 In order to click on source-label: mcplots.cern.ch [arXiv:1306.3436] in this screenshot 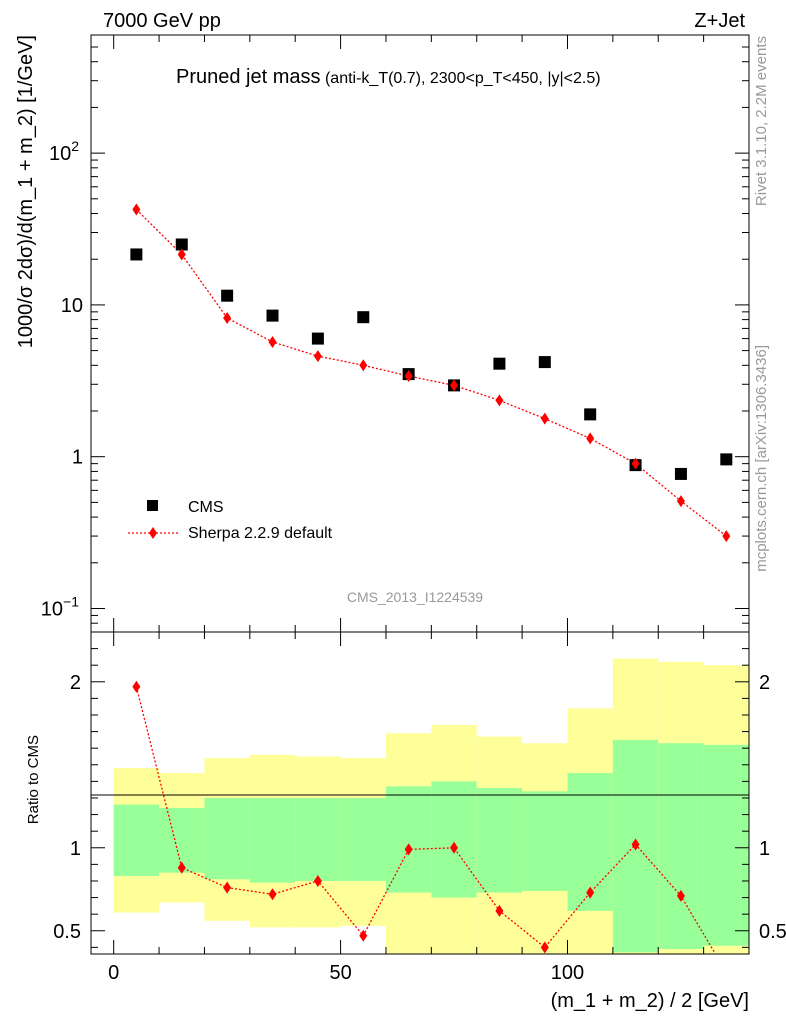, I will do `click(761, 458)`.